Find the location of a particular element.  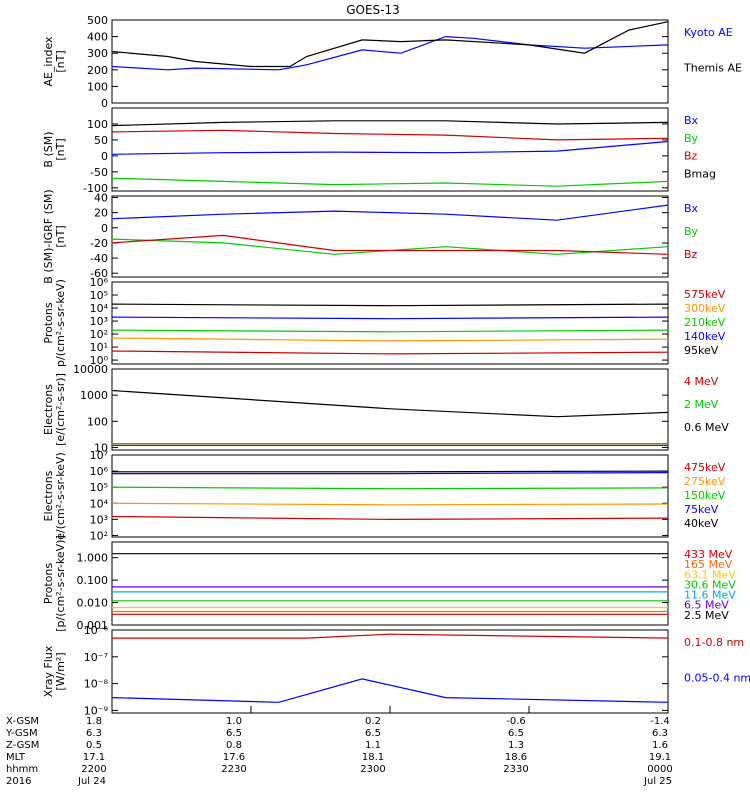

y-tick-label: -50 is located at coordinates (99, 172).